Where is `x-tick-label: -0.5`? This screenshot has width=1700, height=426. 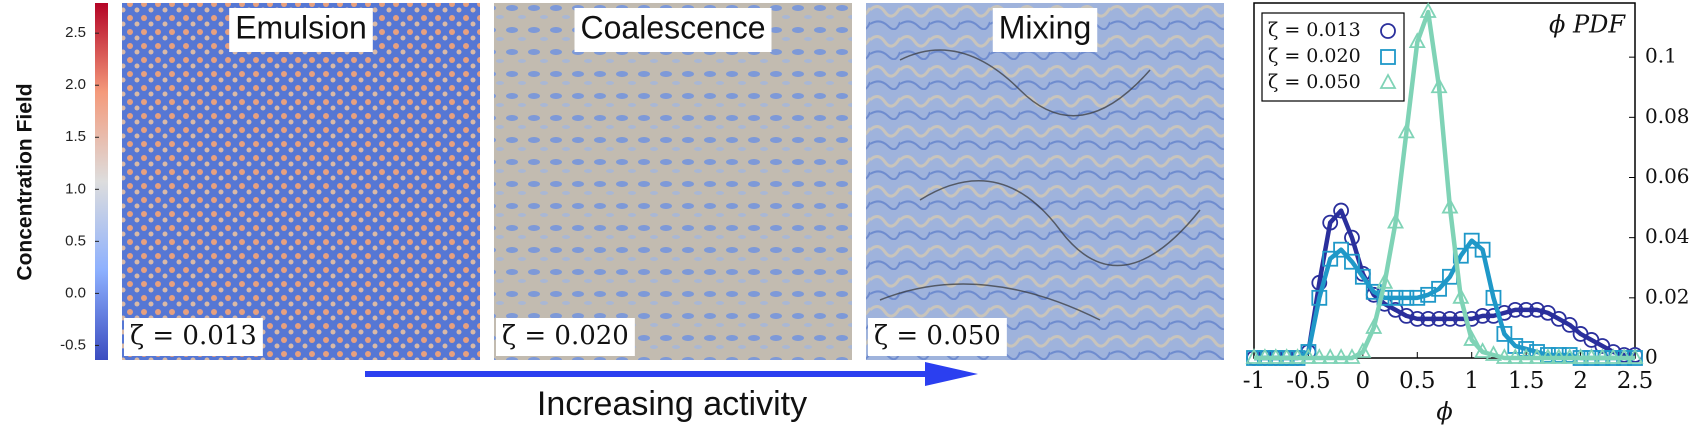 x-tick-label: -0.5 is located at coordinates (1308, 381).